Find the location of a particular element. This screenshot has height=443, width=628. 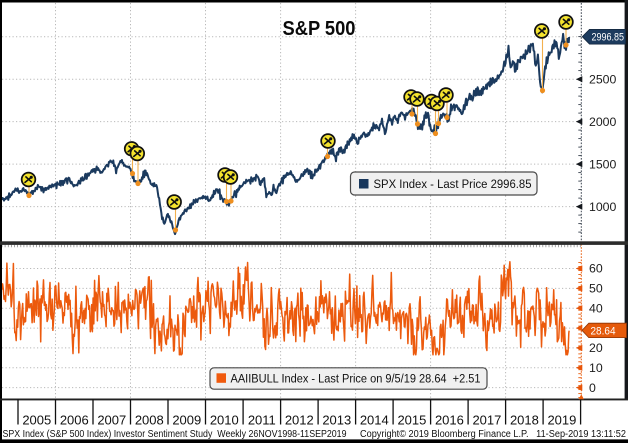

svg-text: 2500 is located at coordinates (603, 79).